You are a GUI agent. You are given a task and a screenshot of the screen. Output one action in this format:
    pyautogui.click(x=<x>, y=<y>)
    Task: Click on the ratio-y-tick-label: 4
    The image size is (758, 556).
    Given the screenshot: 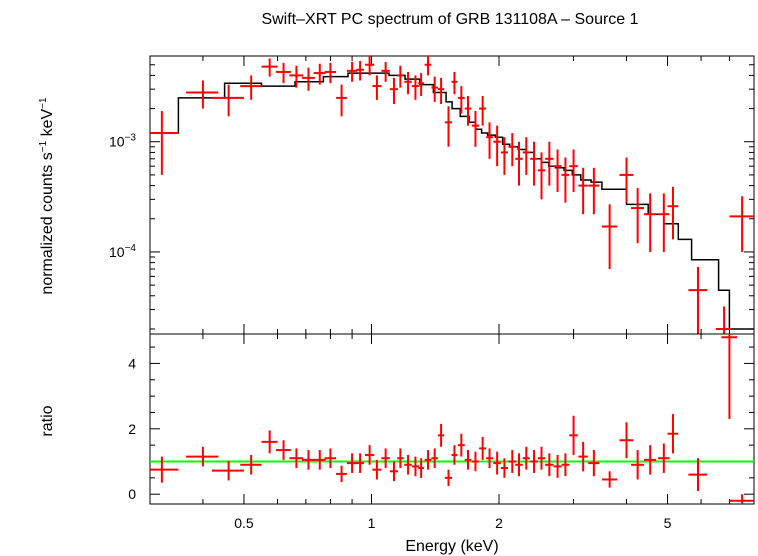 What is the action you would take?
    pyautogui.click(x=132, y=363)
    